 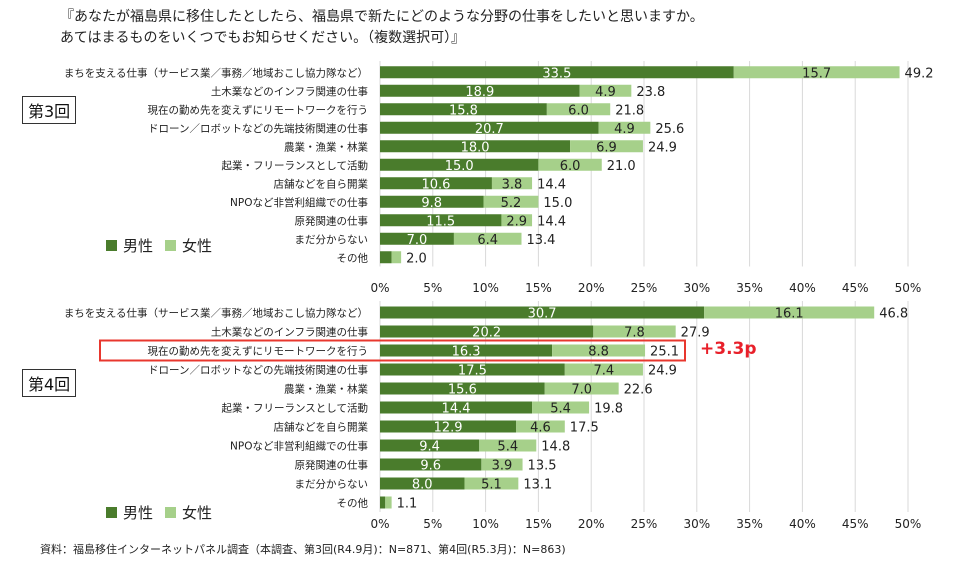 What do you see at coordinates (159, 512) in the screenshot?
I see `legend-round4: 男性 女性` at bounding box center [159, 512].